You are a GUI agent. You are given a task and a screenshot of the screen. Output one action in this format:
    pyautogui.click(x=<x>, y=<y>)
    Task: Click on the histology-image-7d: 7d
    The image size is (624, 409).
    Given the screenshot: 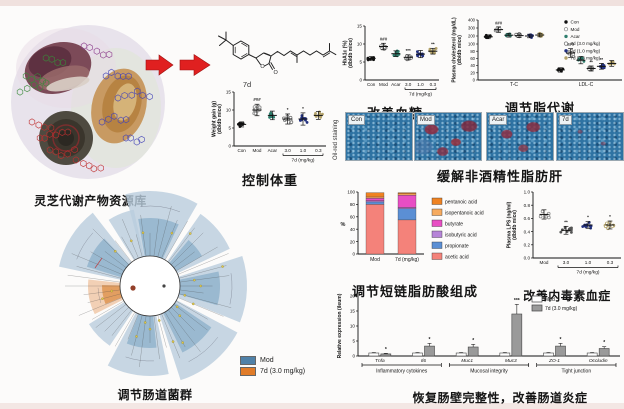 What is the action you would take?
    pyautogui.click(x=590, y=136)
    